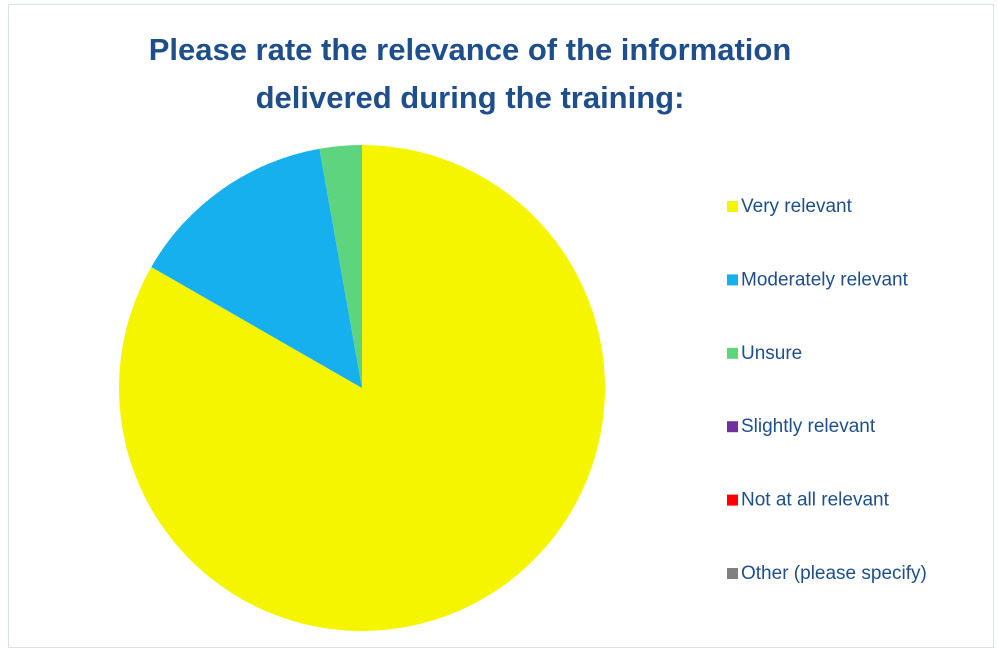 Image resolution: width=998 pixels, height=652 pixels. What do you see at coordinates (815, 500) in the screenshot?
I see `legend-label: Not at all relevant` at bounding box center [815, 500].